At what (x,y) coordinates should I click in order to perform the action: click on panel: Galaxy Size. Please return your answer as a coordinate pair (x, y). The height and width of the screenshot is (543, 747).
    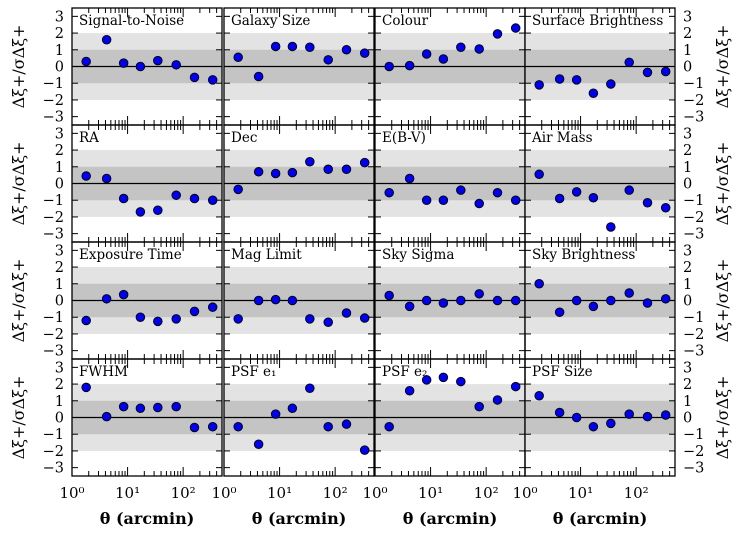
    Looking at the image, I should click on (299, 66).